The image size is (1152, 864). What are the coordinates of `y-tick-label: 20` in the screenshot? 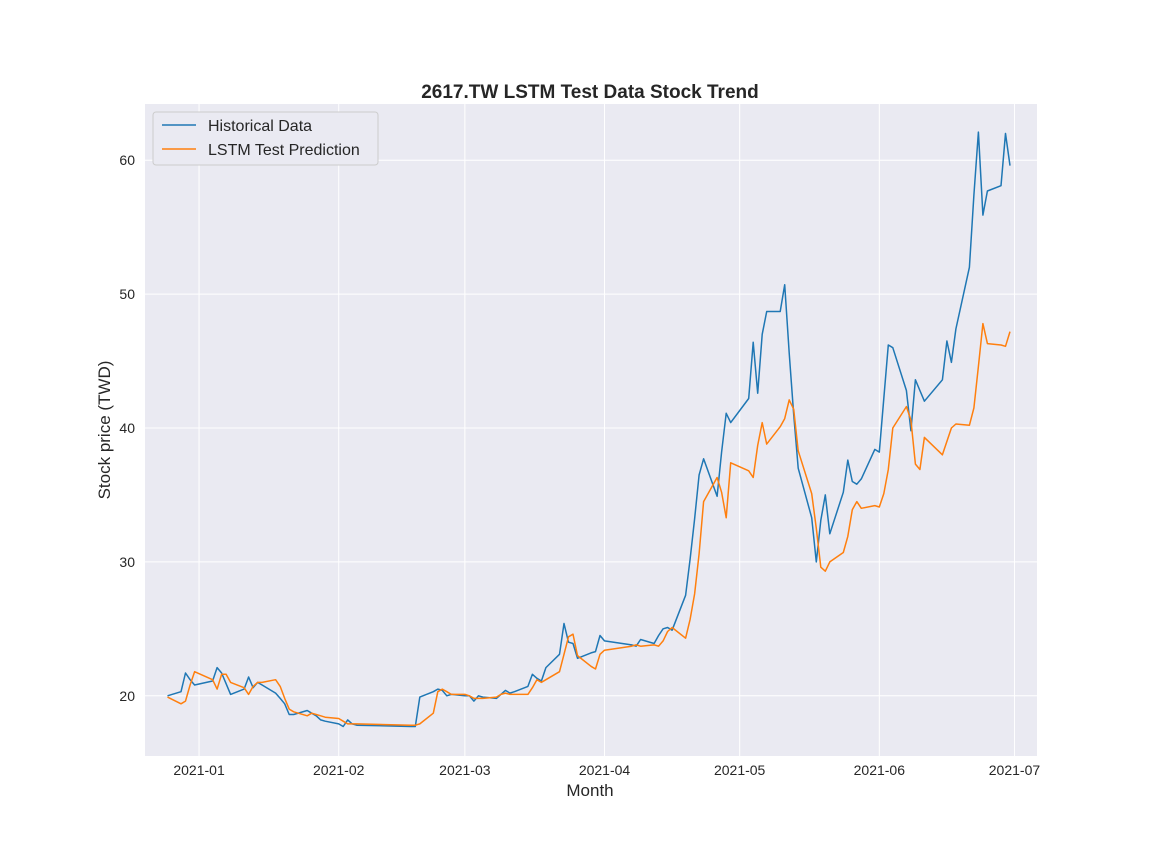 It's located at (127, 696).